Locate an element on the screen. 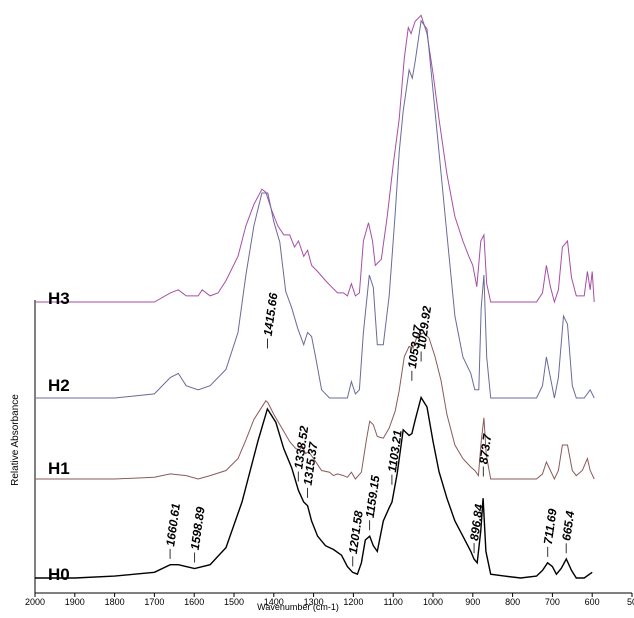  peak-label: 1315.37 is located at coordinates (311, 463).